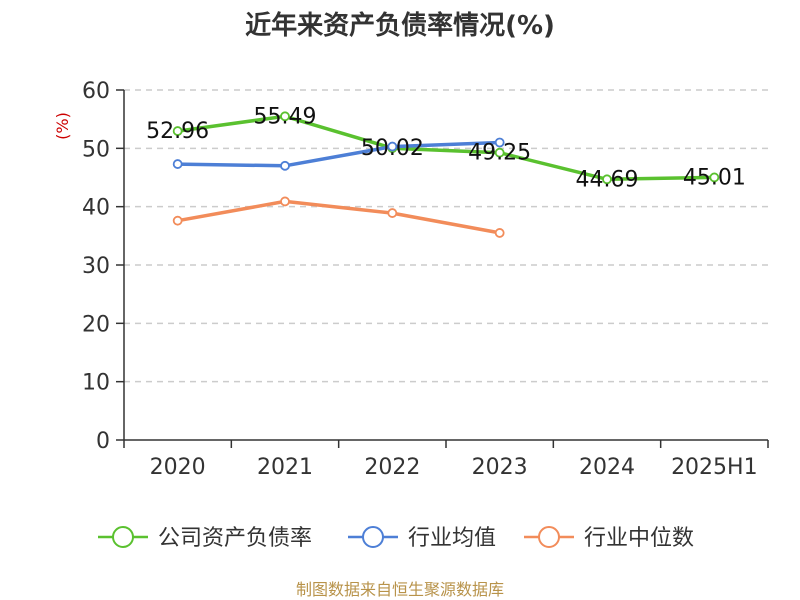 The height and width of the screenshot is (600, 800). Describe the element at coordinates (178, 467) in the screenshot. I see `x-tick-label: 2020` at that location.